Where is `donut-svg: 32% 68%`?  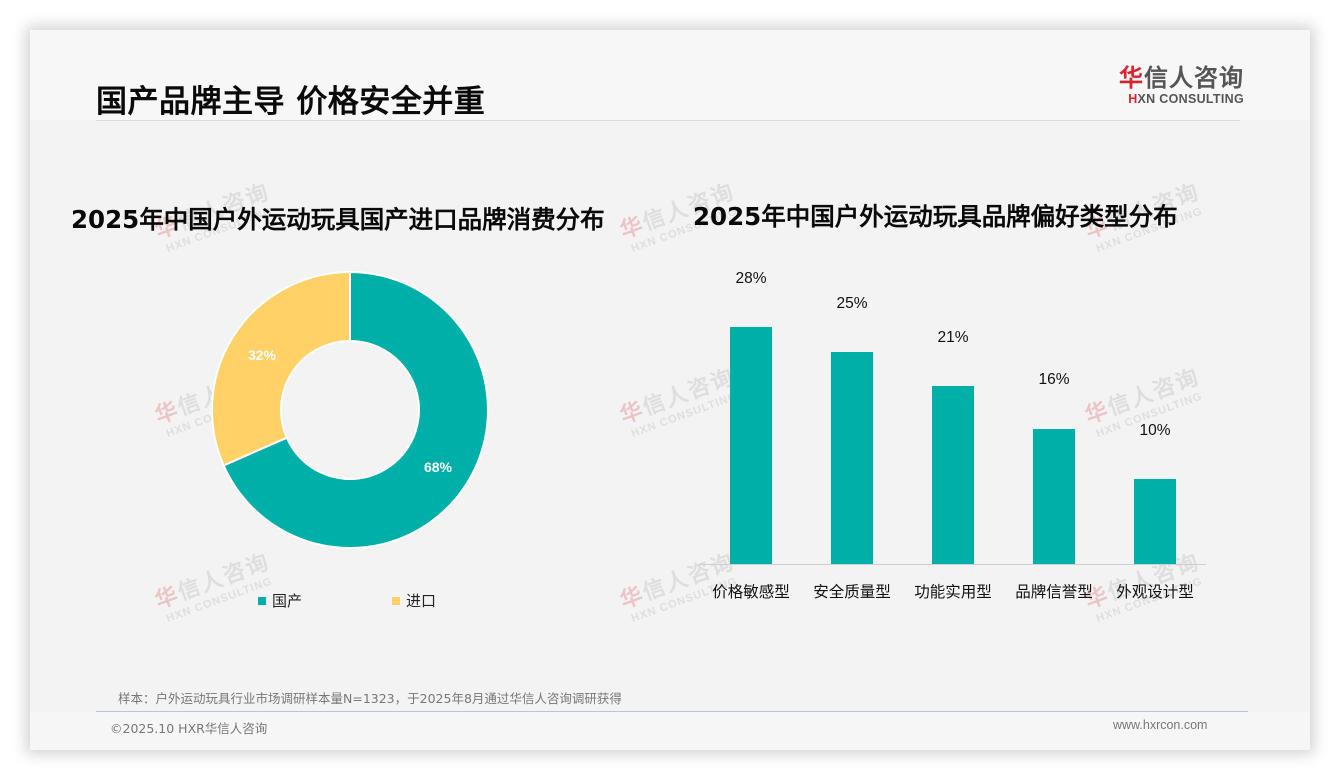
donut-svg: 32% 68% is located at coordinates (350, 409).